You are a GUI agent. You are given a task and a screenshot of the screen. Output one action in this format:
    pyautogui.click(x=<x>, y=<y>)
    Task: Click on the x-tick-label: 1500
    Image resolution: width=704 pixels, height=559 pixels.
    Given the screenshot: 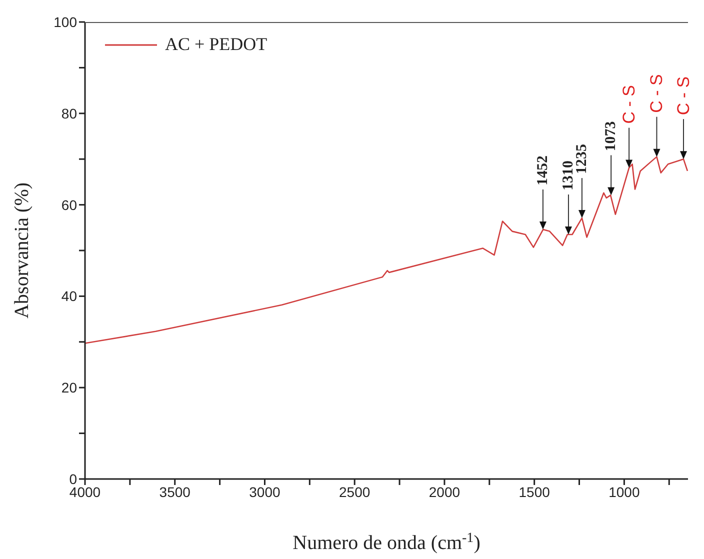 What is the action you would take?
    pyautogui.click(x=534, y=492)
    